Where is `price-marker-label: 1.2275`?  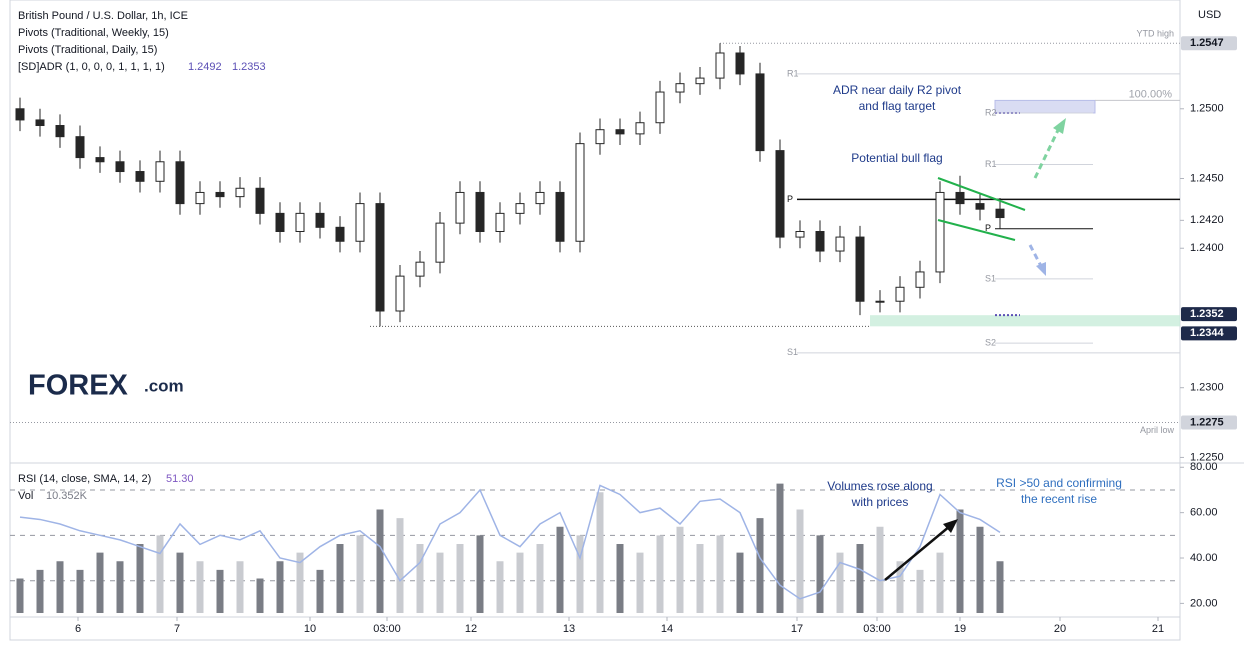
price-marker-label: 1.2275 is located at coordinates (1207, 422).